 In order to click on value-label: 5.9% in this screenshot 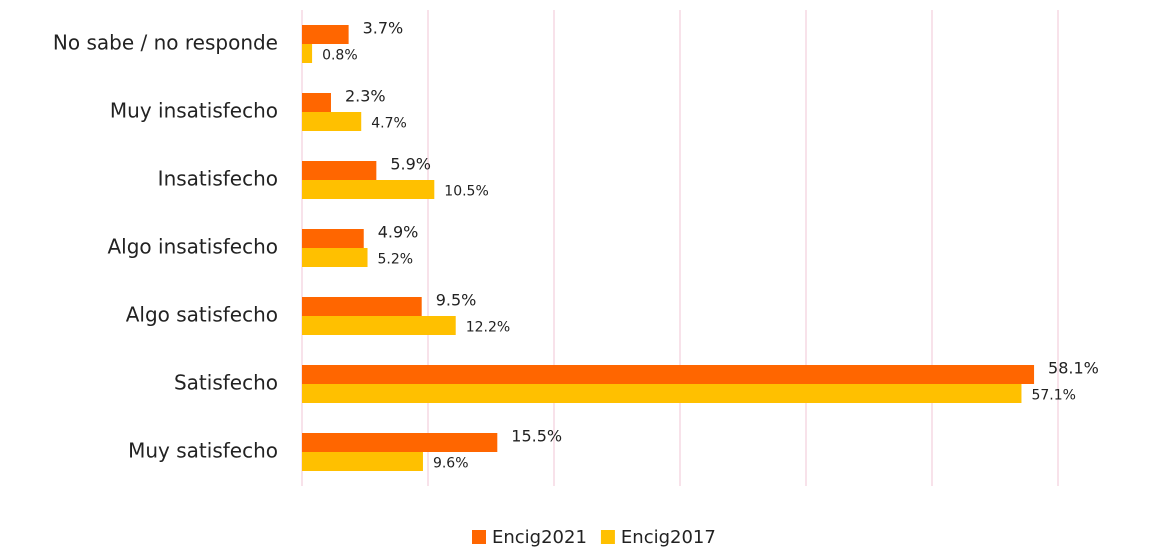, I will do `click(410, 163)`.